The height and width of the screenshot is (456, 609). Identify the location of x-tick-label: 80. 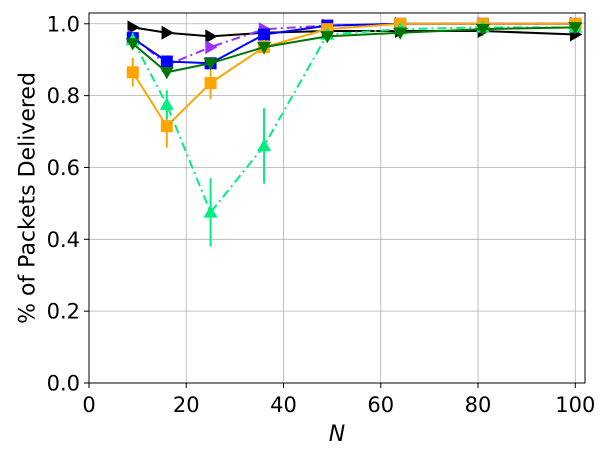
(478, 405).